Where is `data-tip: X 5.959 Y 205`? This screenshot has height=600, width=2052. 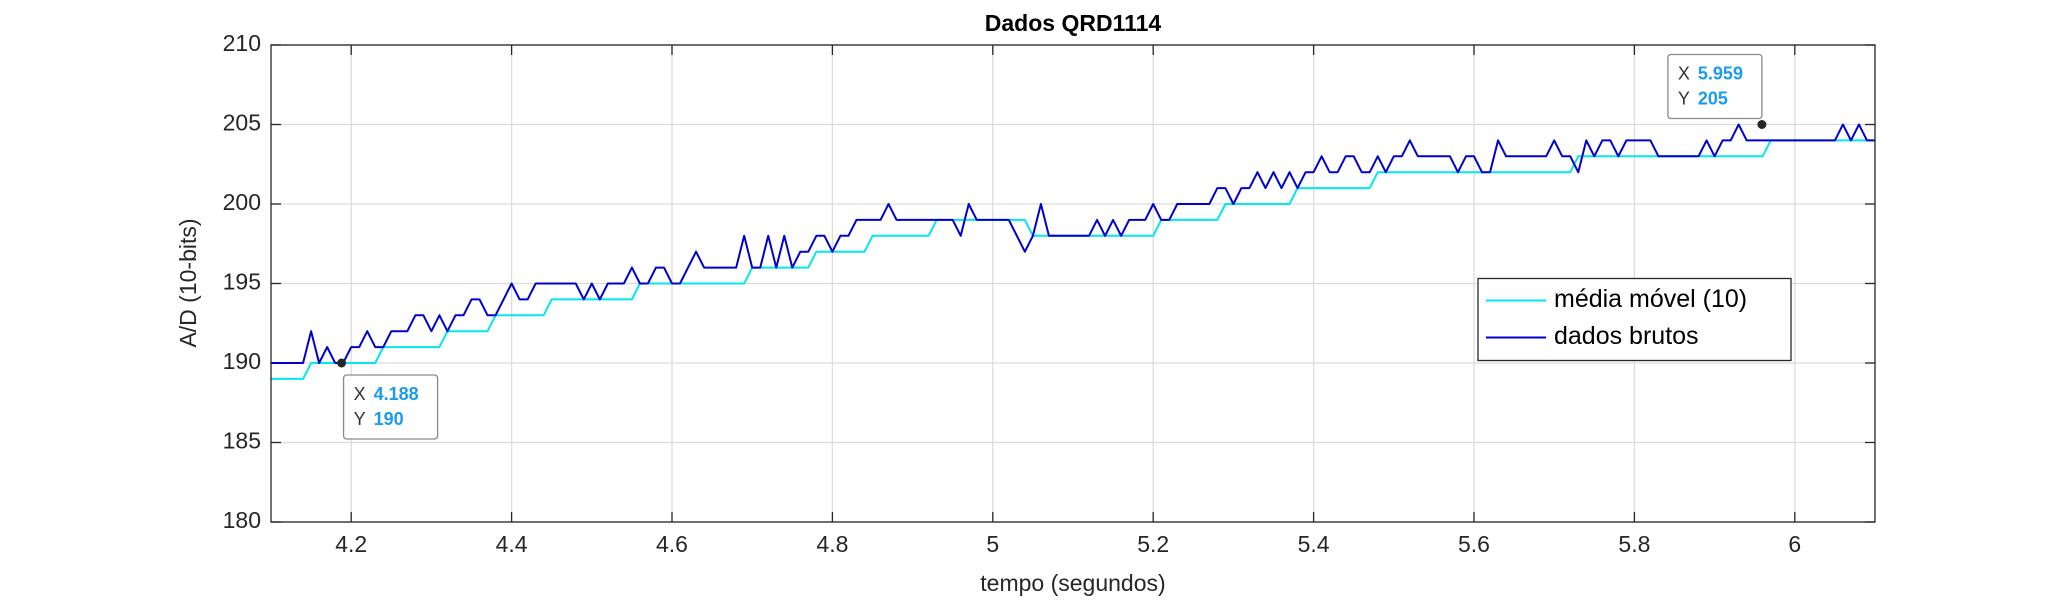
data-tip: X 5.959 Y 205 is located at coordinates (1717, 91).